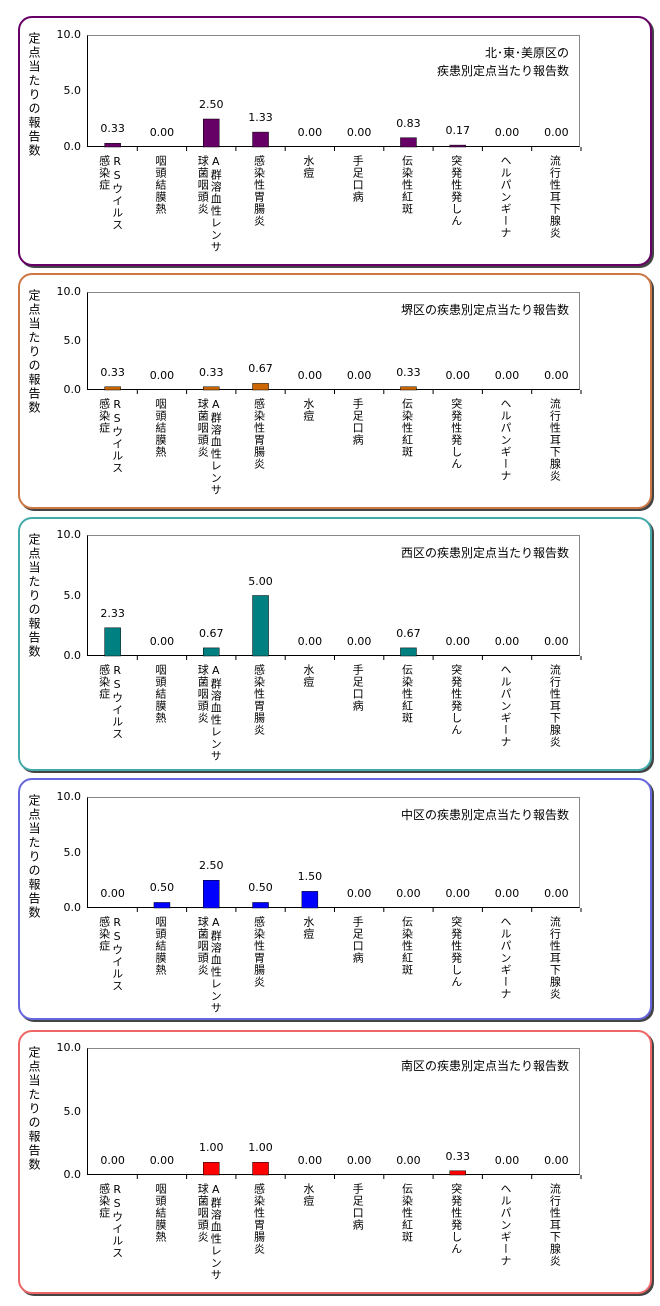 The height and width of the screenshot is (1306, 660). I want to click on chart-title: 南区の疾患別定点当たり報告数, so click(484, 1066).